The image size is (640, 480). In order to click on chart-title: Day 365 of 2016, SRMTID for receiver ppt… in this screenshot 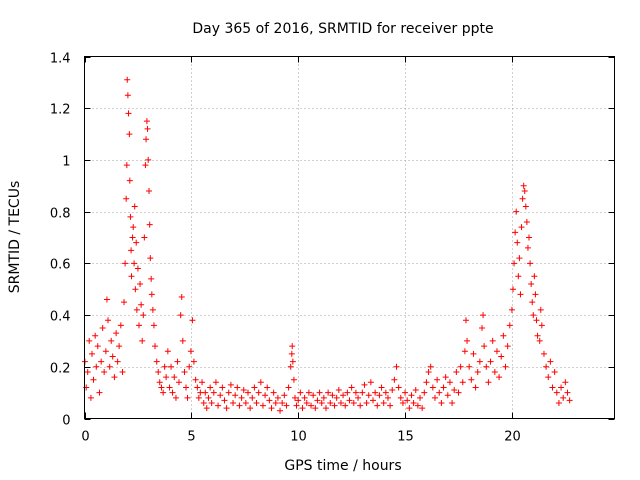, I will do `click(342, 29)`.